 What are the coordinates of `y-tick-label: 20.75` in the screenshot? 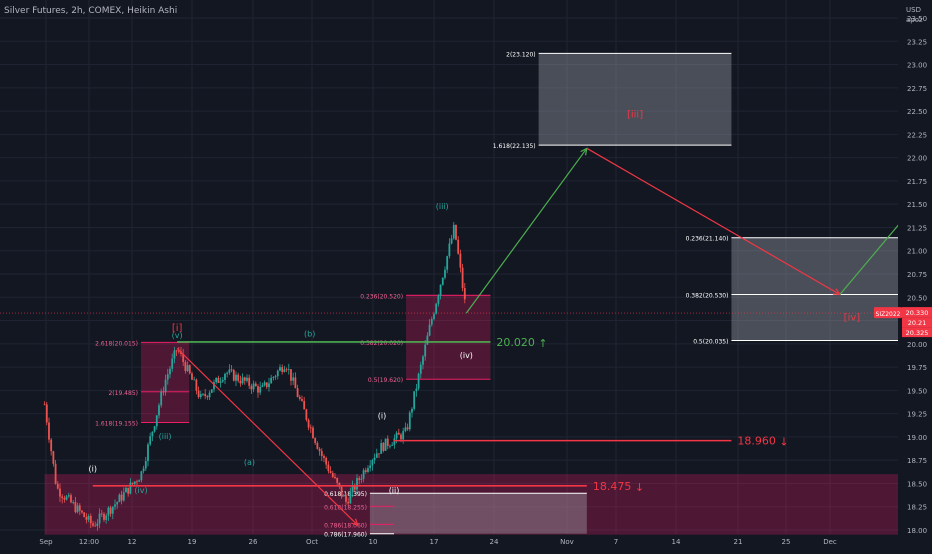 It's located at (917, 275).